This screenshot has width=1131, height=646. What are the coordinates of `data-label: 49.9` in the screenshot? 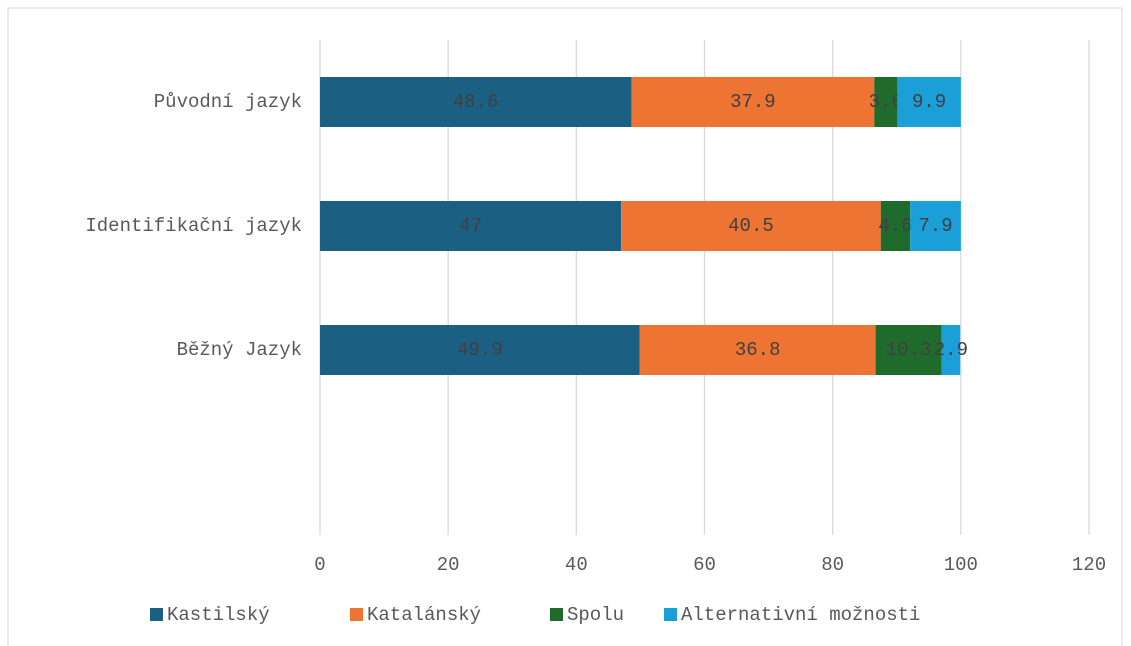 It's located at (480, 350).